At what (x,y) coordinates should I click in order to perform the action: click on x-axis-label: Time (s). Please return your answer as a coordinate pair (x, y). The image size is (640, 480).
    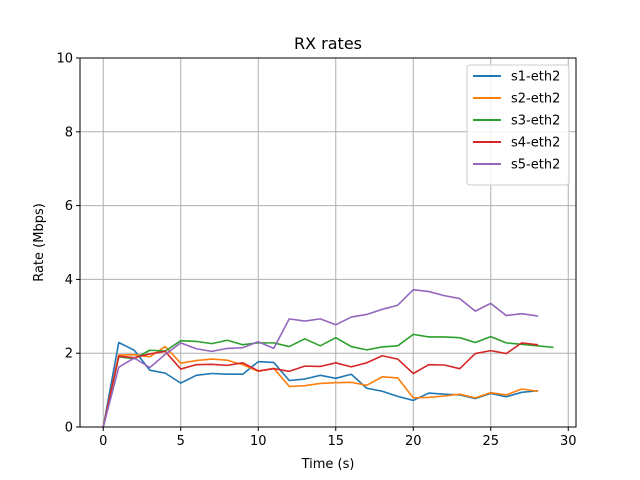
    Looking at the image, I should click on (328, 464).